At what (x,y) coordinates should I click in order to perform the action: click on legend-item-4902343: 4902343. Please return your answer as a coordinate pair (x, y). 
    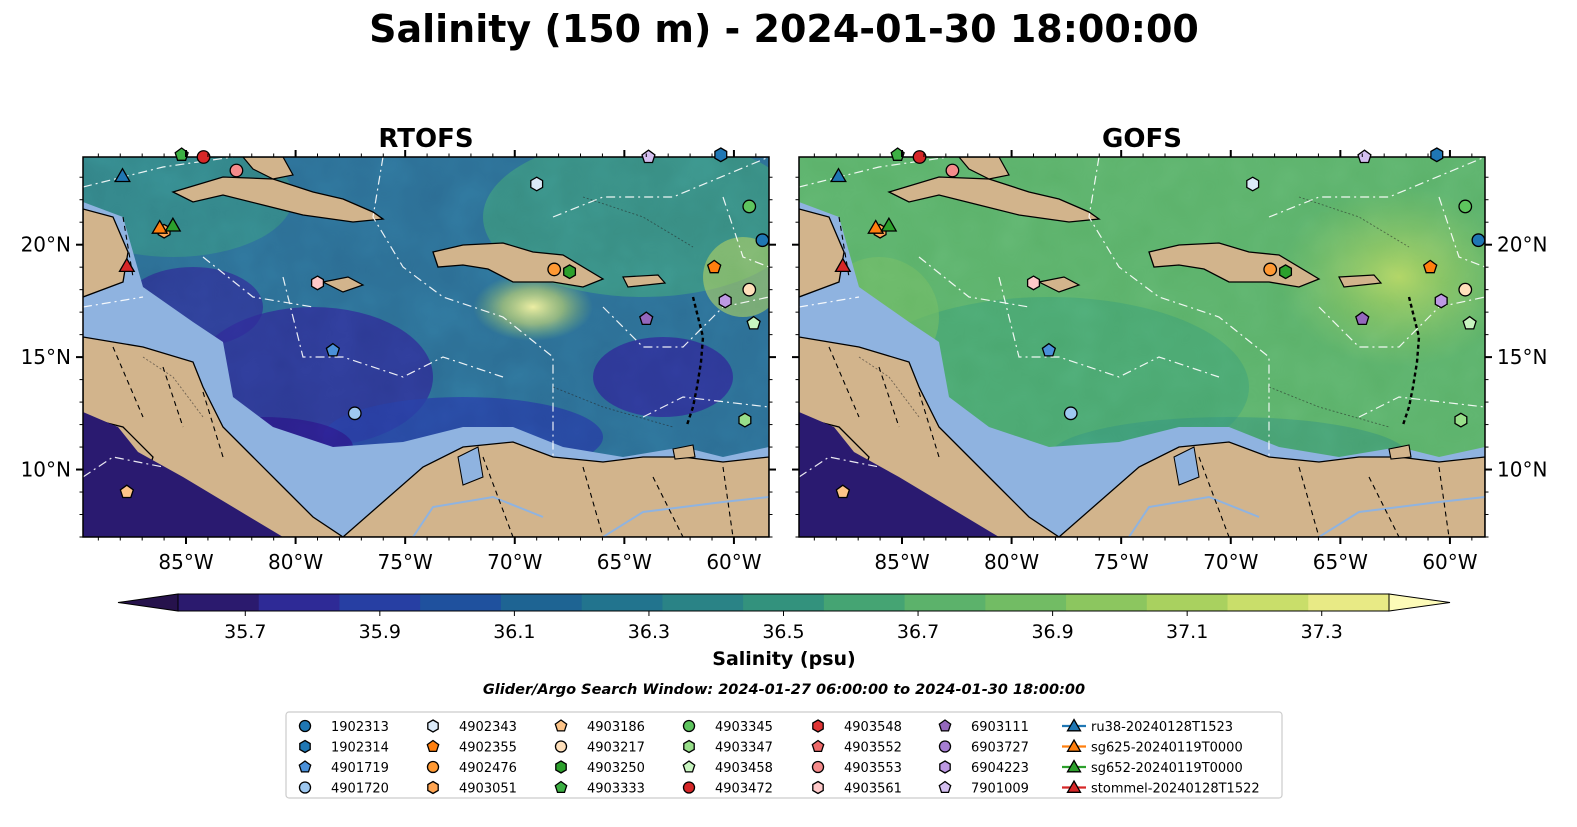
    Looking at the image, I should click on (472, 727).